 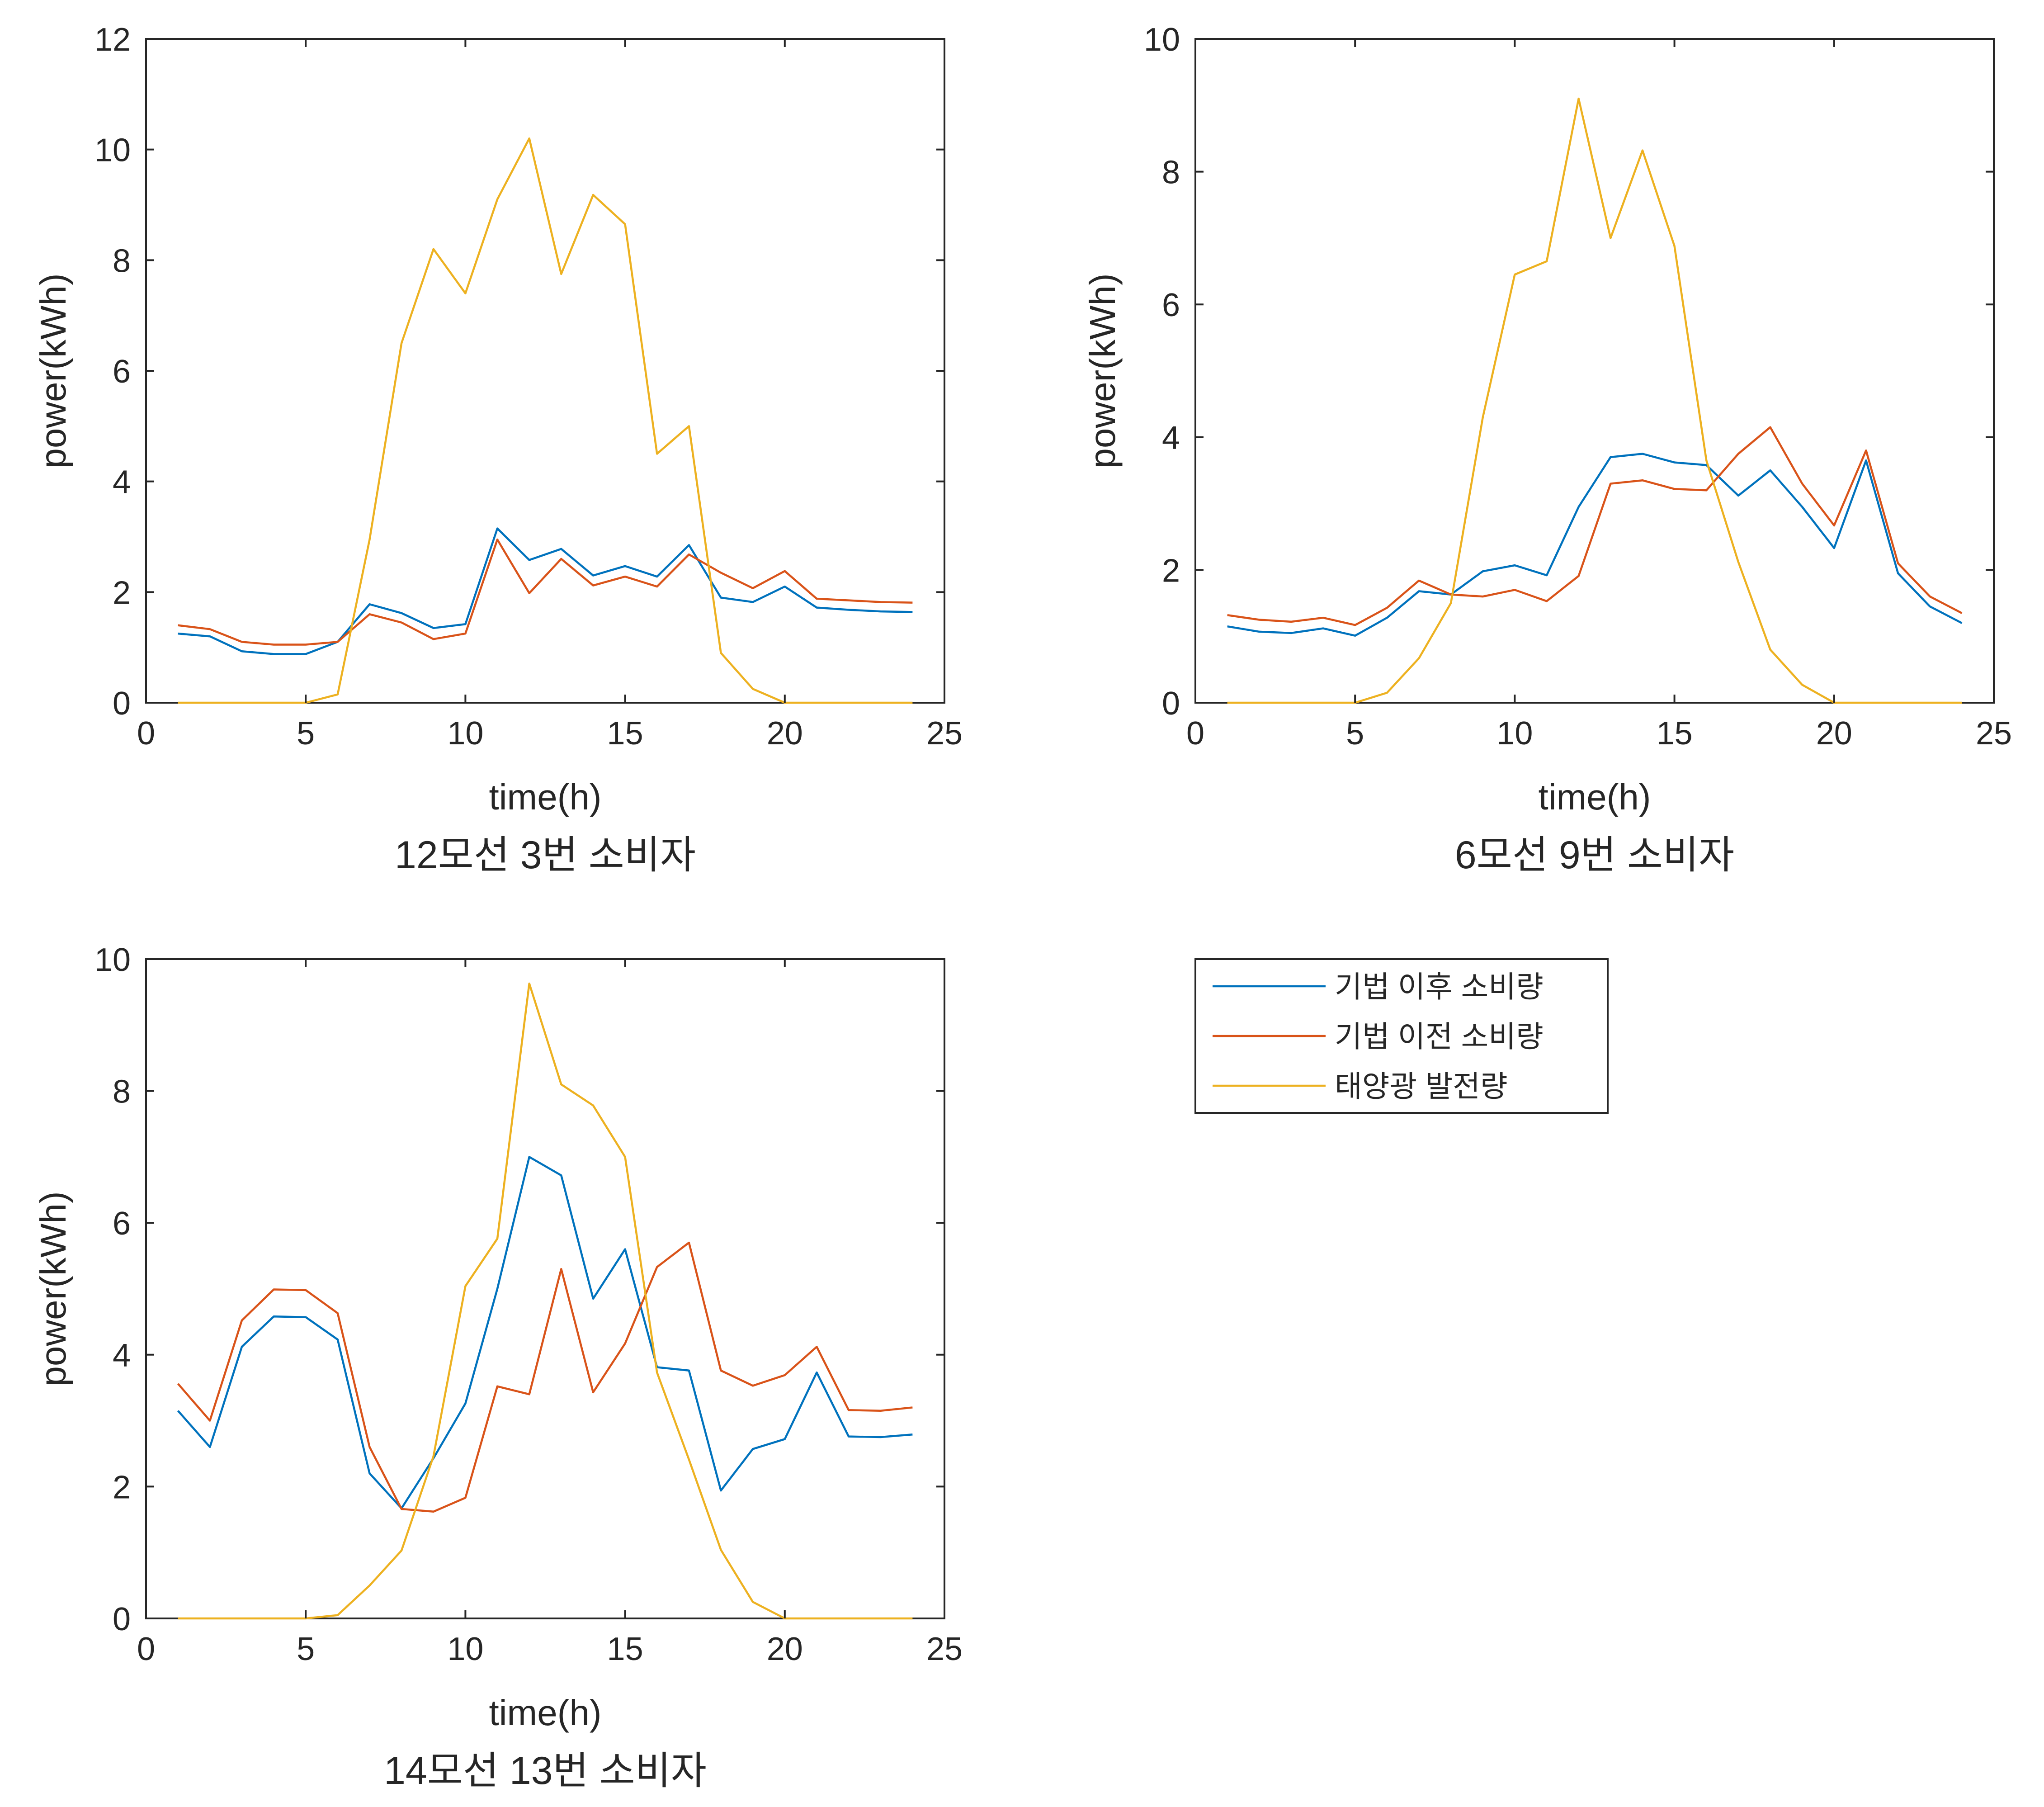 What do you see at coordinates (545, 855) in the screenshot?
I see `chart-caption: 12모선 3번 소비자` at bounding box center [545, 855].